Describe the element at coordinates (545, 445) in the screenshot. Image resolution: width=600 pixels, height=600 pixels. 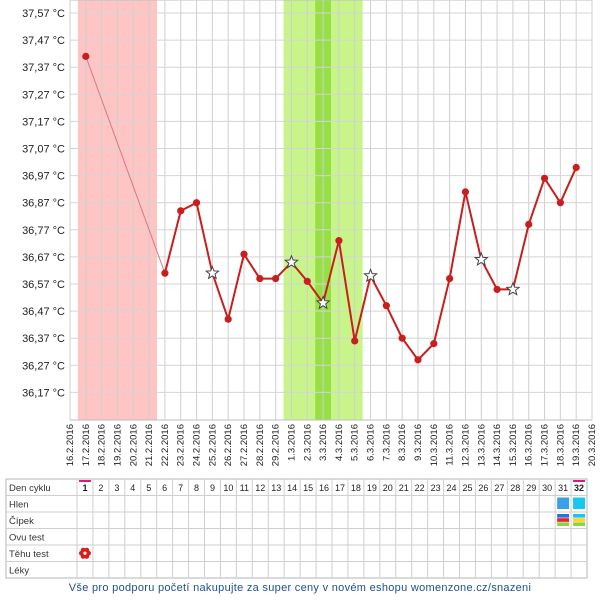
I see `x-tick-label: 17.3.2016` at that location.